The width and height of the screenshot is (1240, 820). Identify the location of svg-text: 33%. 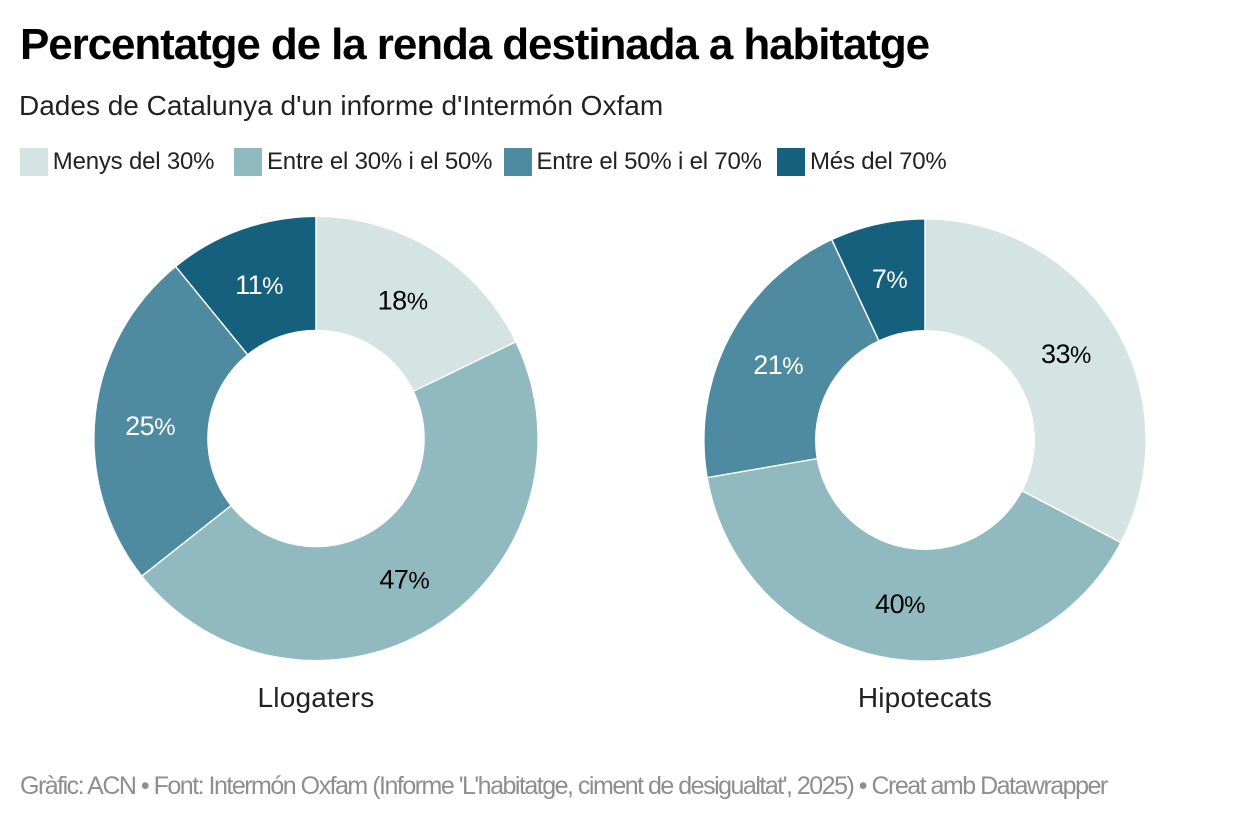
(1066, 354).